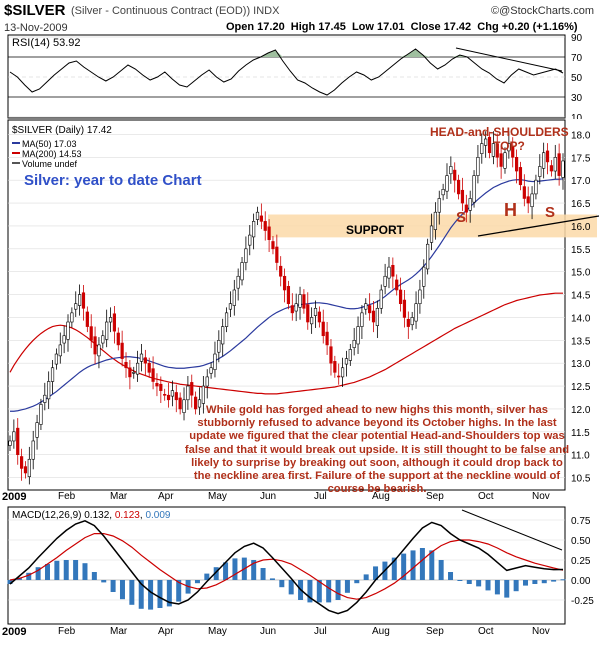 Image resolution: width=599 pixels, height=649 pixels. I want to click on macd-legend-label: MACD(12,26,9), so click(46, 515).